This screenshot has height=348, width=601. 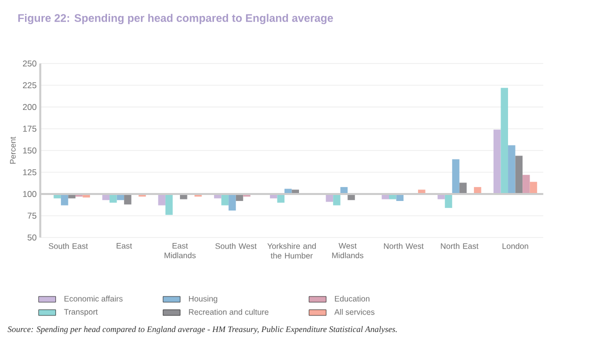 I want to click on y-tick-label: 50, so click(x=32, y=237).